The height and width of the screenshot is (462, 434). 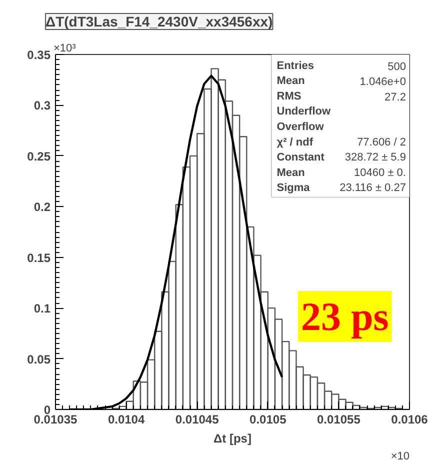 What do you see at coordinates (42, 309) in the screenshot?
I see `y-tick-label: 0.1` at bounding box center [42, 309].